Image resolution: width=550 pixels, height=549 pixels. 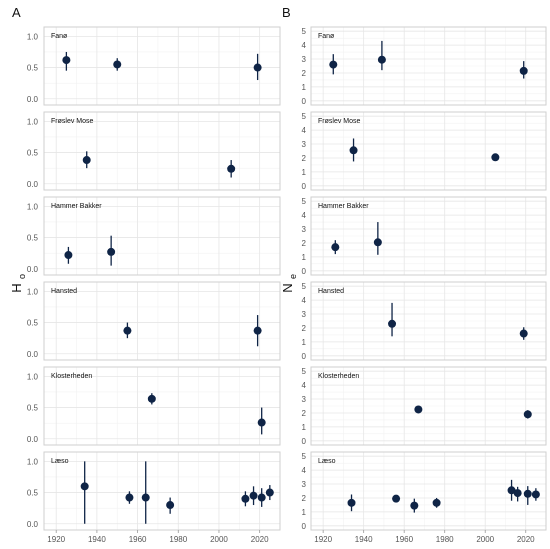 What do you see at coordinates (338, 376) in the screenshot?
I see `facet-title: Klosterheden` at bounding box center [338, 376].